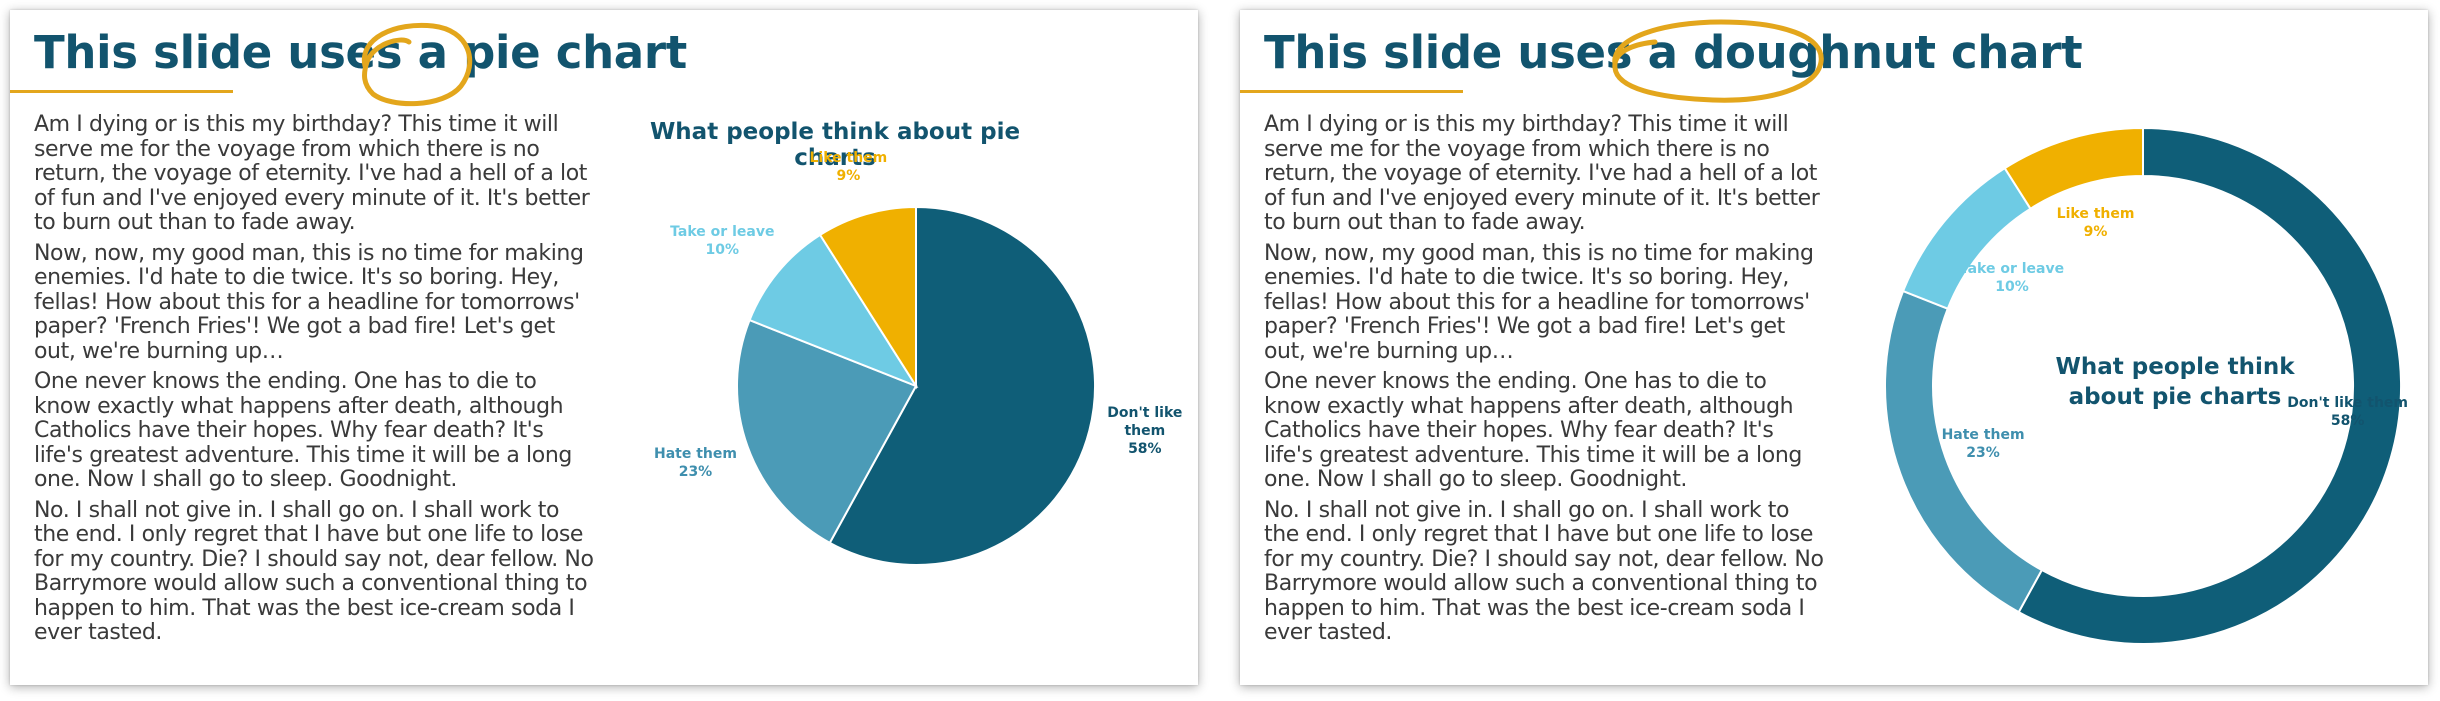 This screenshot has width=2440, height=701. Describe the element at coordinates (962, 385) in the screenshot. I see `pie-slice-don-t-like-them` at that location.